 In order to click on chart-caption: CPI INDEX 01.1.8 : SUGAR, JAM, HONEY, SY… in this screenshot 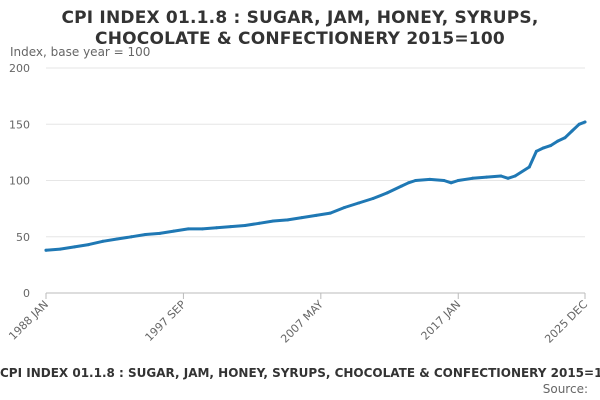, I will do `click(300, 373)`.